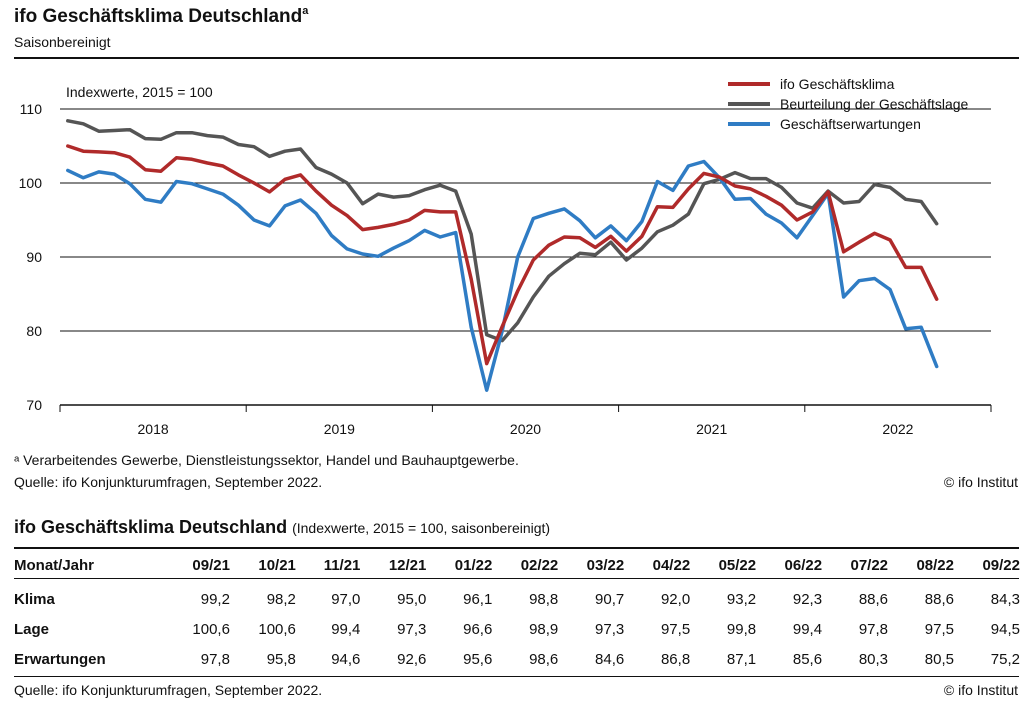 The width and height of the screenshot is (1030, 708). Describe the element at coordinates (412, 599) in the screenshot. I see `table-cell: 95,0` at that location.